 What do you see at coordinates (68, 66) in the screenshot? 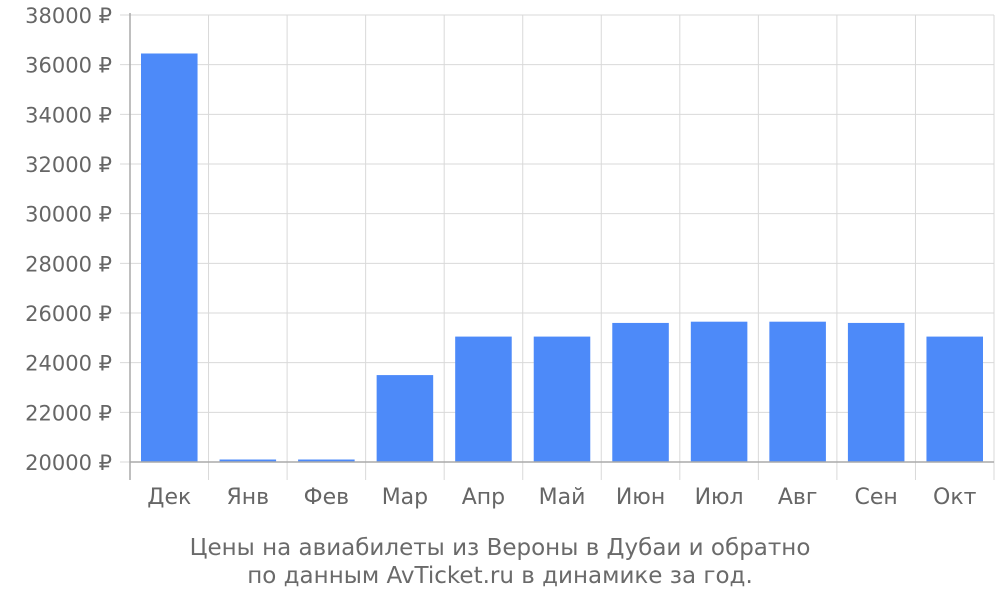
I see `y-tick-label: 36000 ₽` at bounding box center [68, 66].